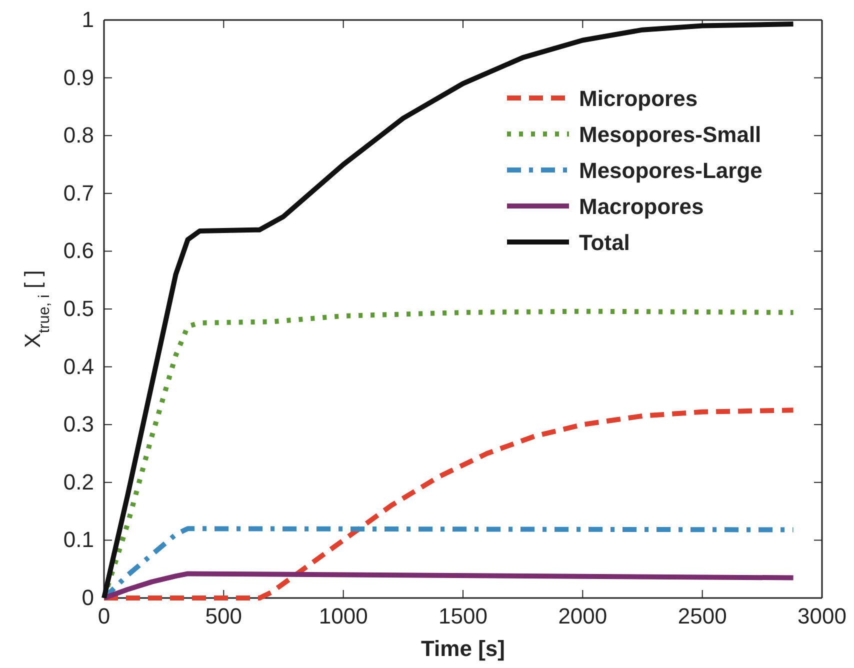  Describe the element at coordinates (670, 134) in the screenshot. I see `legend-label: Mesopores-Small` at that location.